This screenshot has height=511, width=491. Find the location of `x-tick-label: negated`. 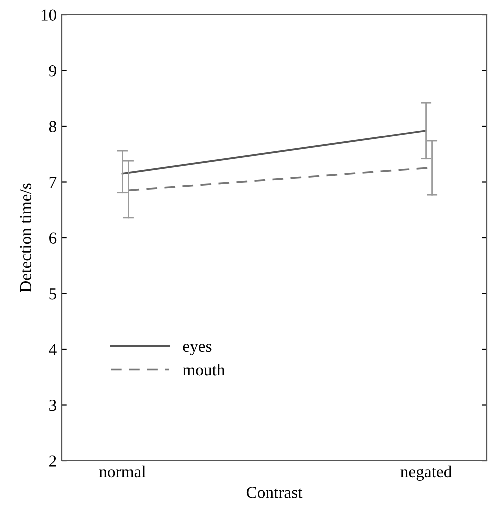

x-tick-label: negated is located at coordinates (426, 474).